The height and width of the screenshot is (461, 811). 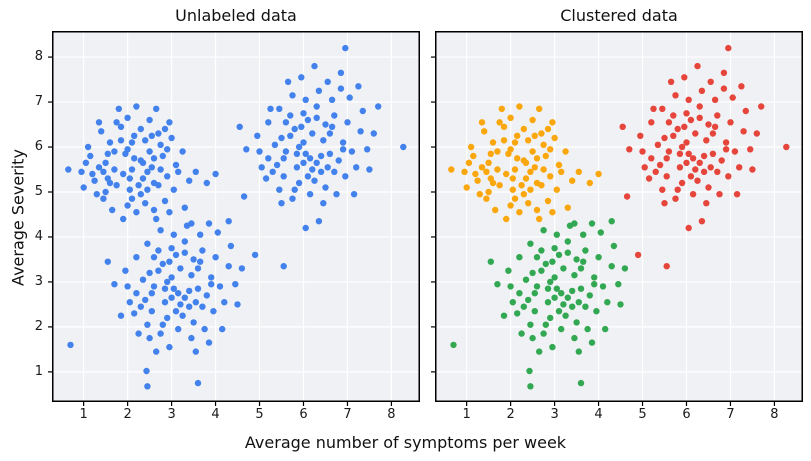 What do you see at coordinates (171, 414) in the screenshot?
I see `x-tick-label: 3` at bounding box center [171, 414].